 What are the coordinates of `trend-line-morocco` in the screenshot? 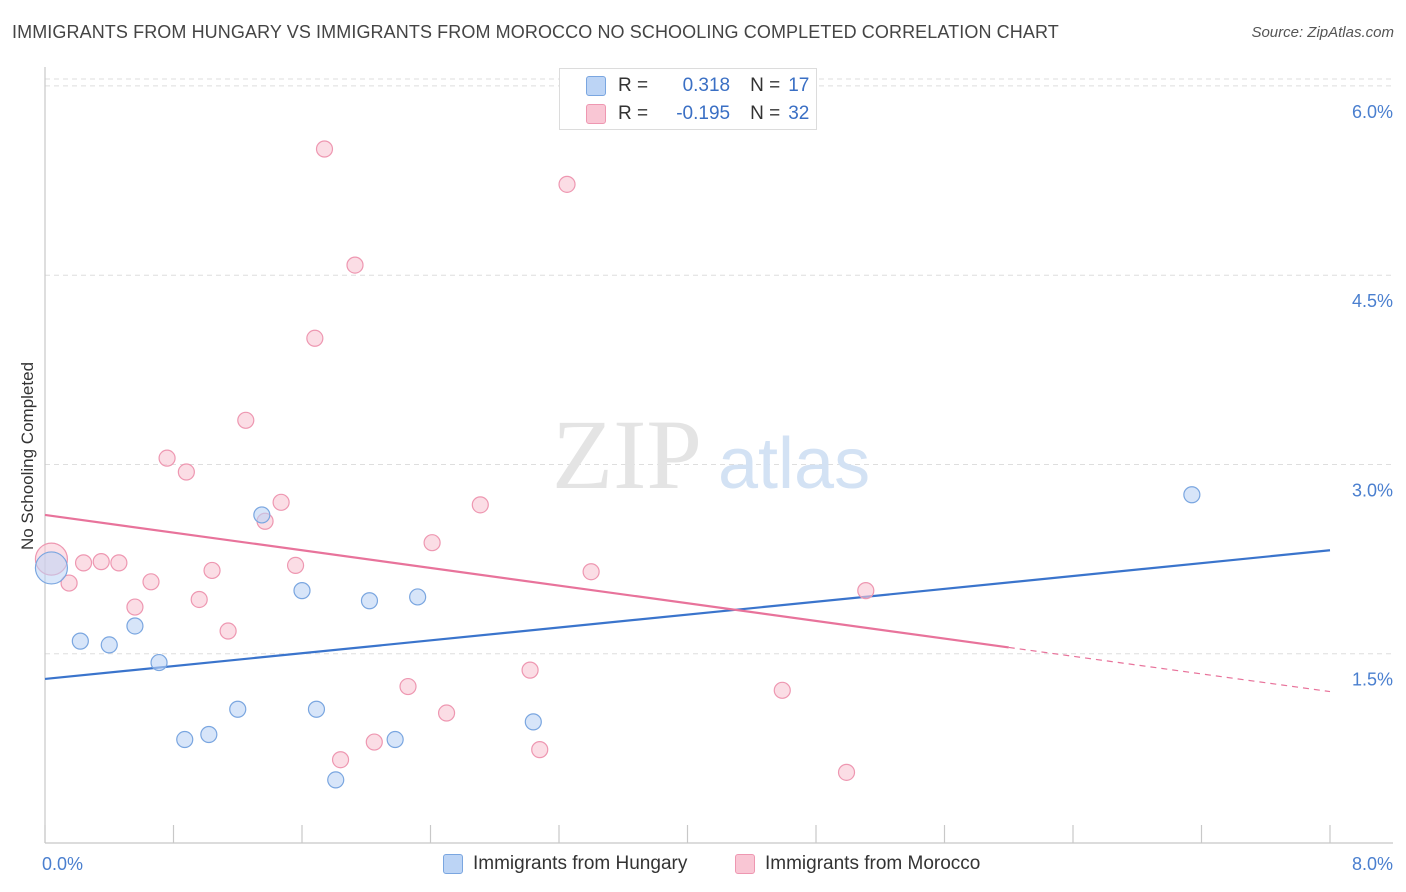 It's located at (526, 581).